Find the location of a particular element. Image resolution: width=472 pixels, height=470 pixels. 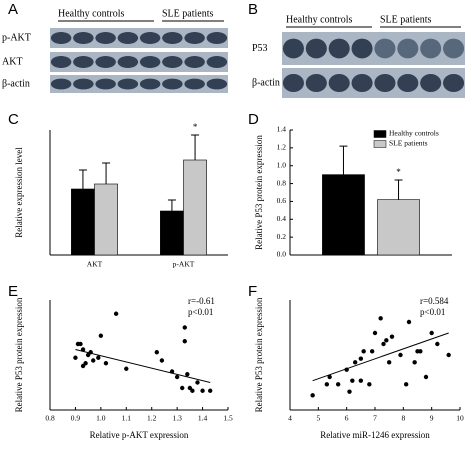

y-tick-label: 1.4 is located at coordinates (282, 129).